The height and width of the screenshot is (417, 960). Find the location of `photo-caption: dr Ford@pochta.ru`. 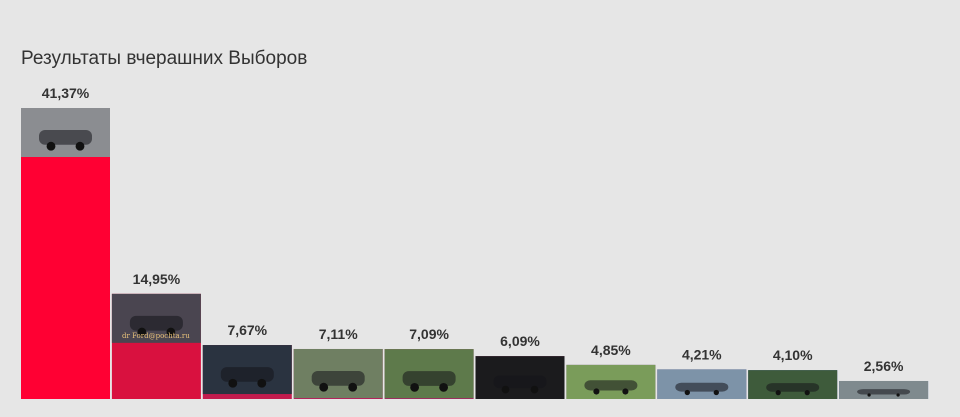

photo-caption: dr Ford@pochta.ru is located at coordinates (156, 336).